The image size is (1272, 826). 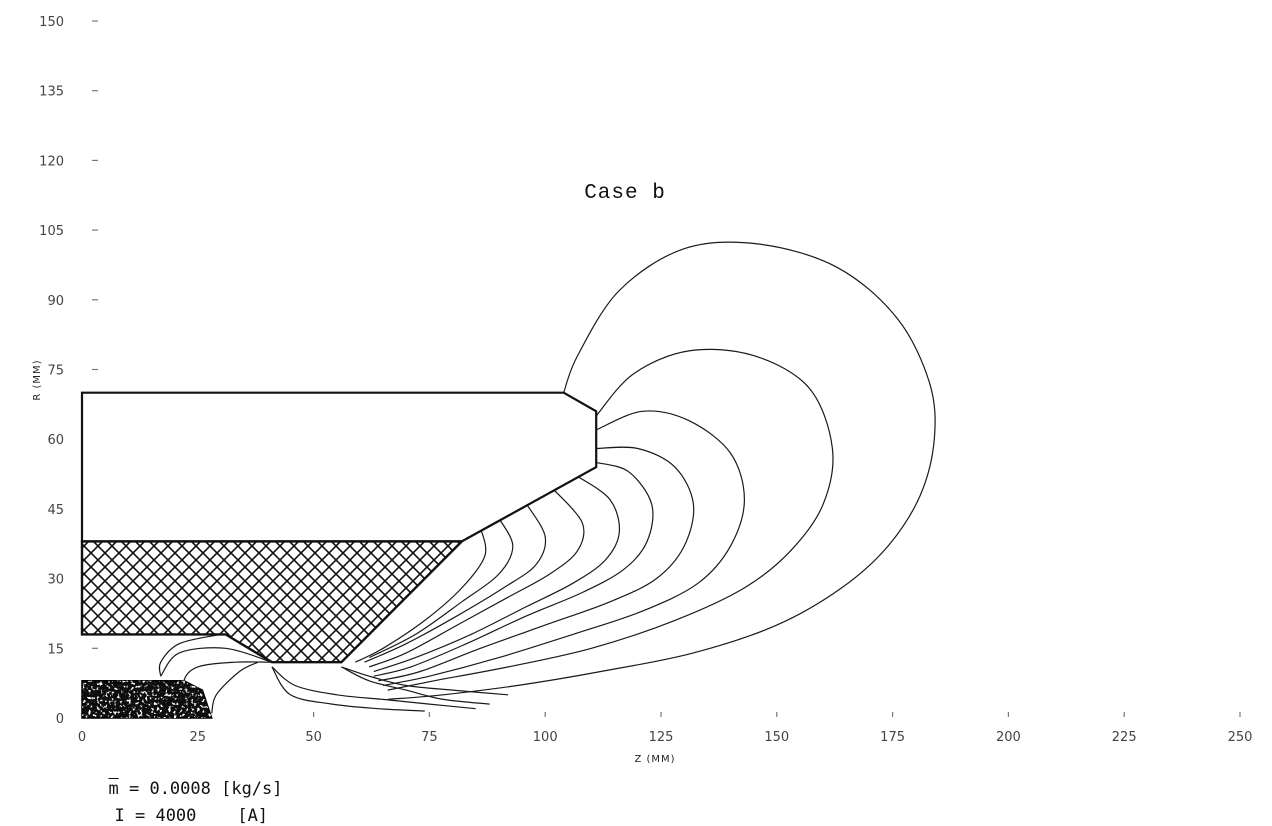 What do you see at coordinates (55, 580) in the screenshot?
I see `y-tick-label: 30` at bounding box center [55, 580].